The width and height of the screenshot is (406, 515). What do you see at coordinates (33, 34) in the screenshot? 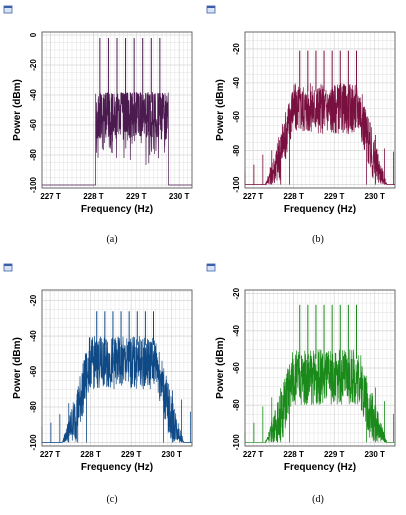
I see `y-tick-label: 0` at bounding box center [33, 34].